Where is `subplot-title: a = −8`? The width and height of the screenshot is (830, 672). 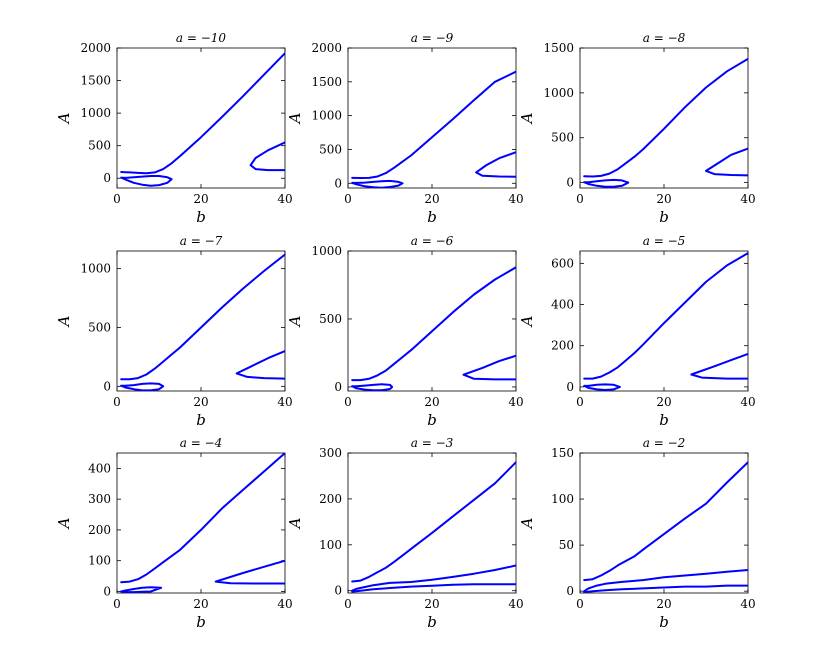
subplot-title: a = −8 is located at coordinates (664, 38).